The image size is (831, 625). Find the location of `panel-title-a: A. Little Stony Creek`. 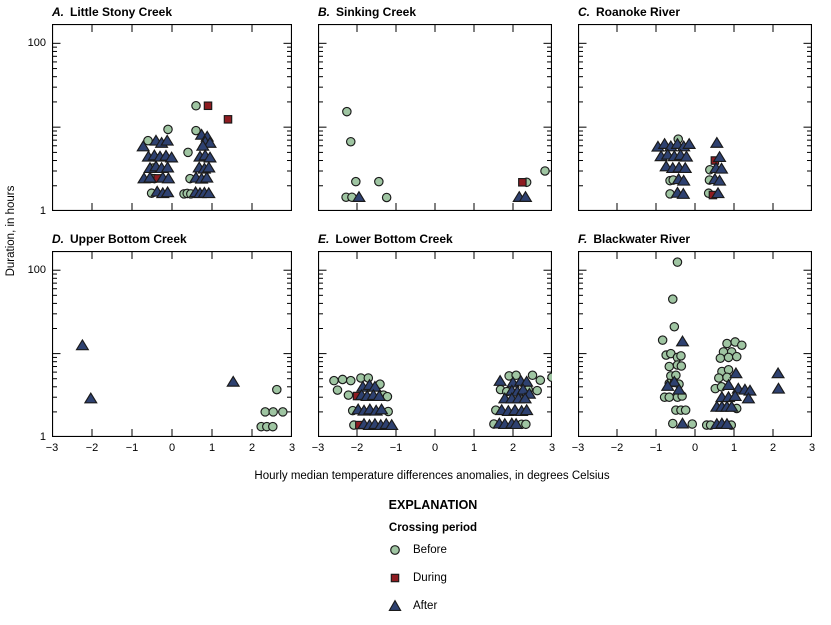

panel-title-a: A. Little Stony Creek is located at coordinates (112, 12).